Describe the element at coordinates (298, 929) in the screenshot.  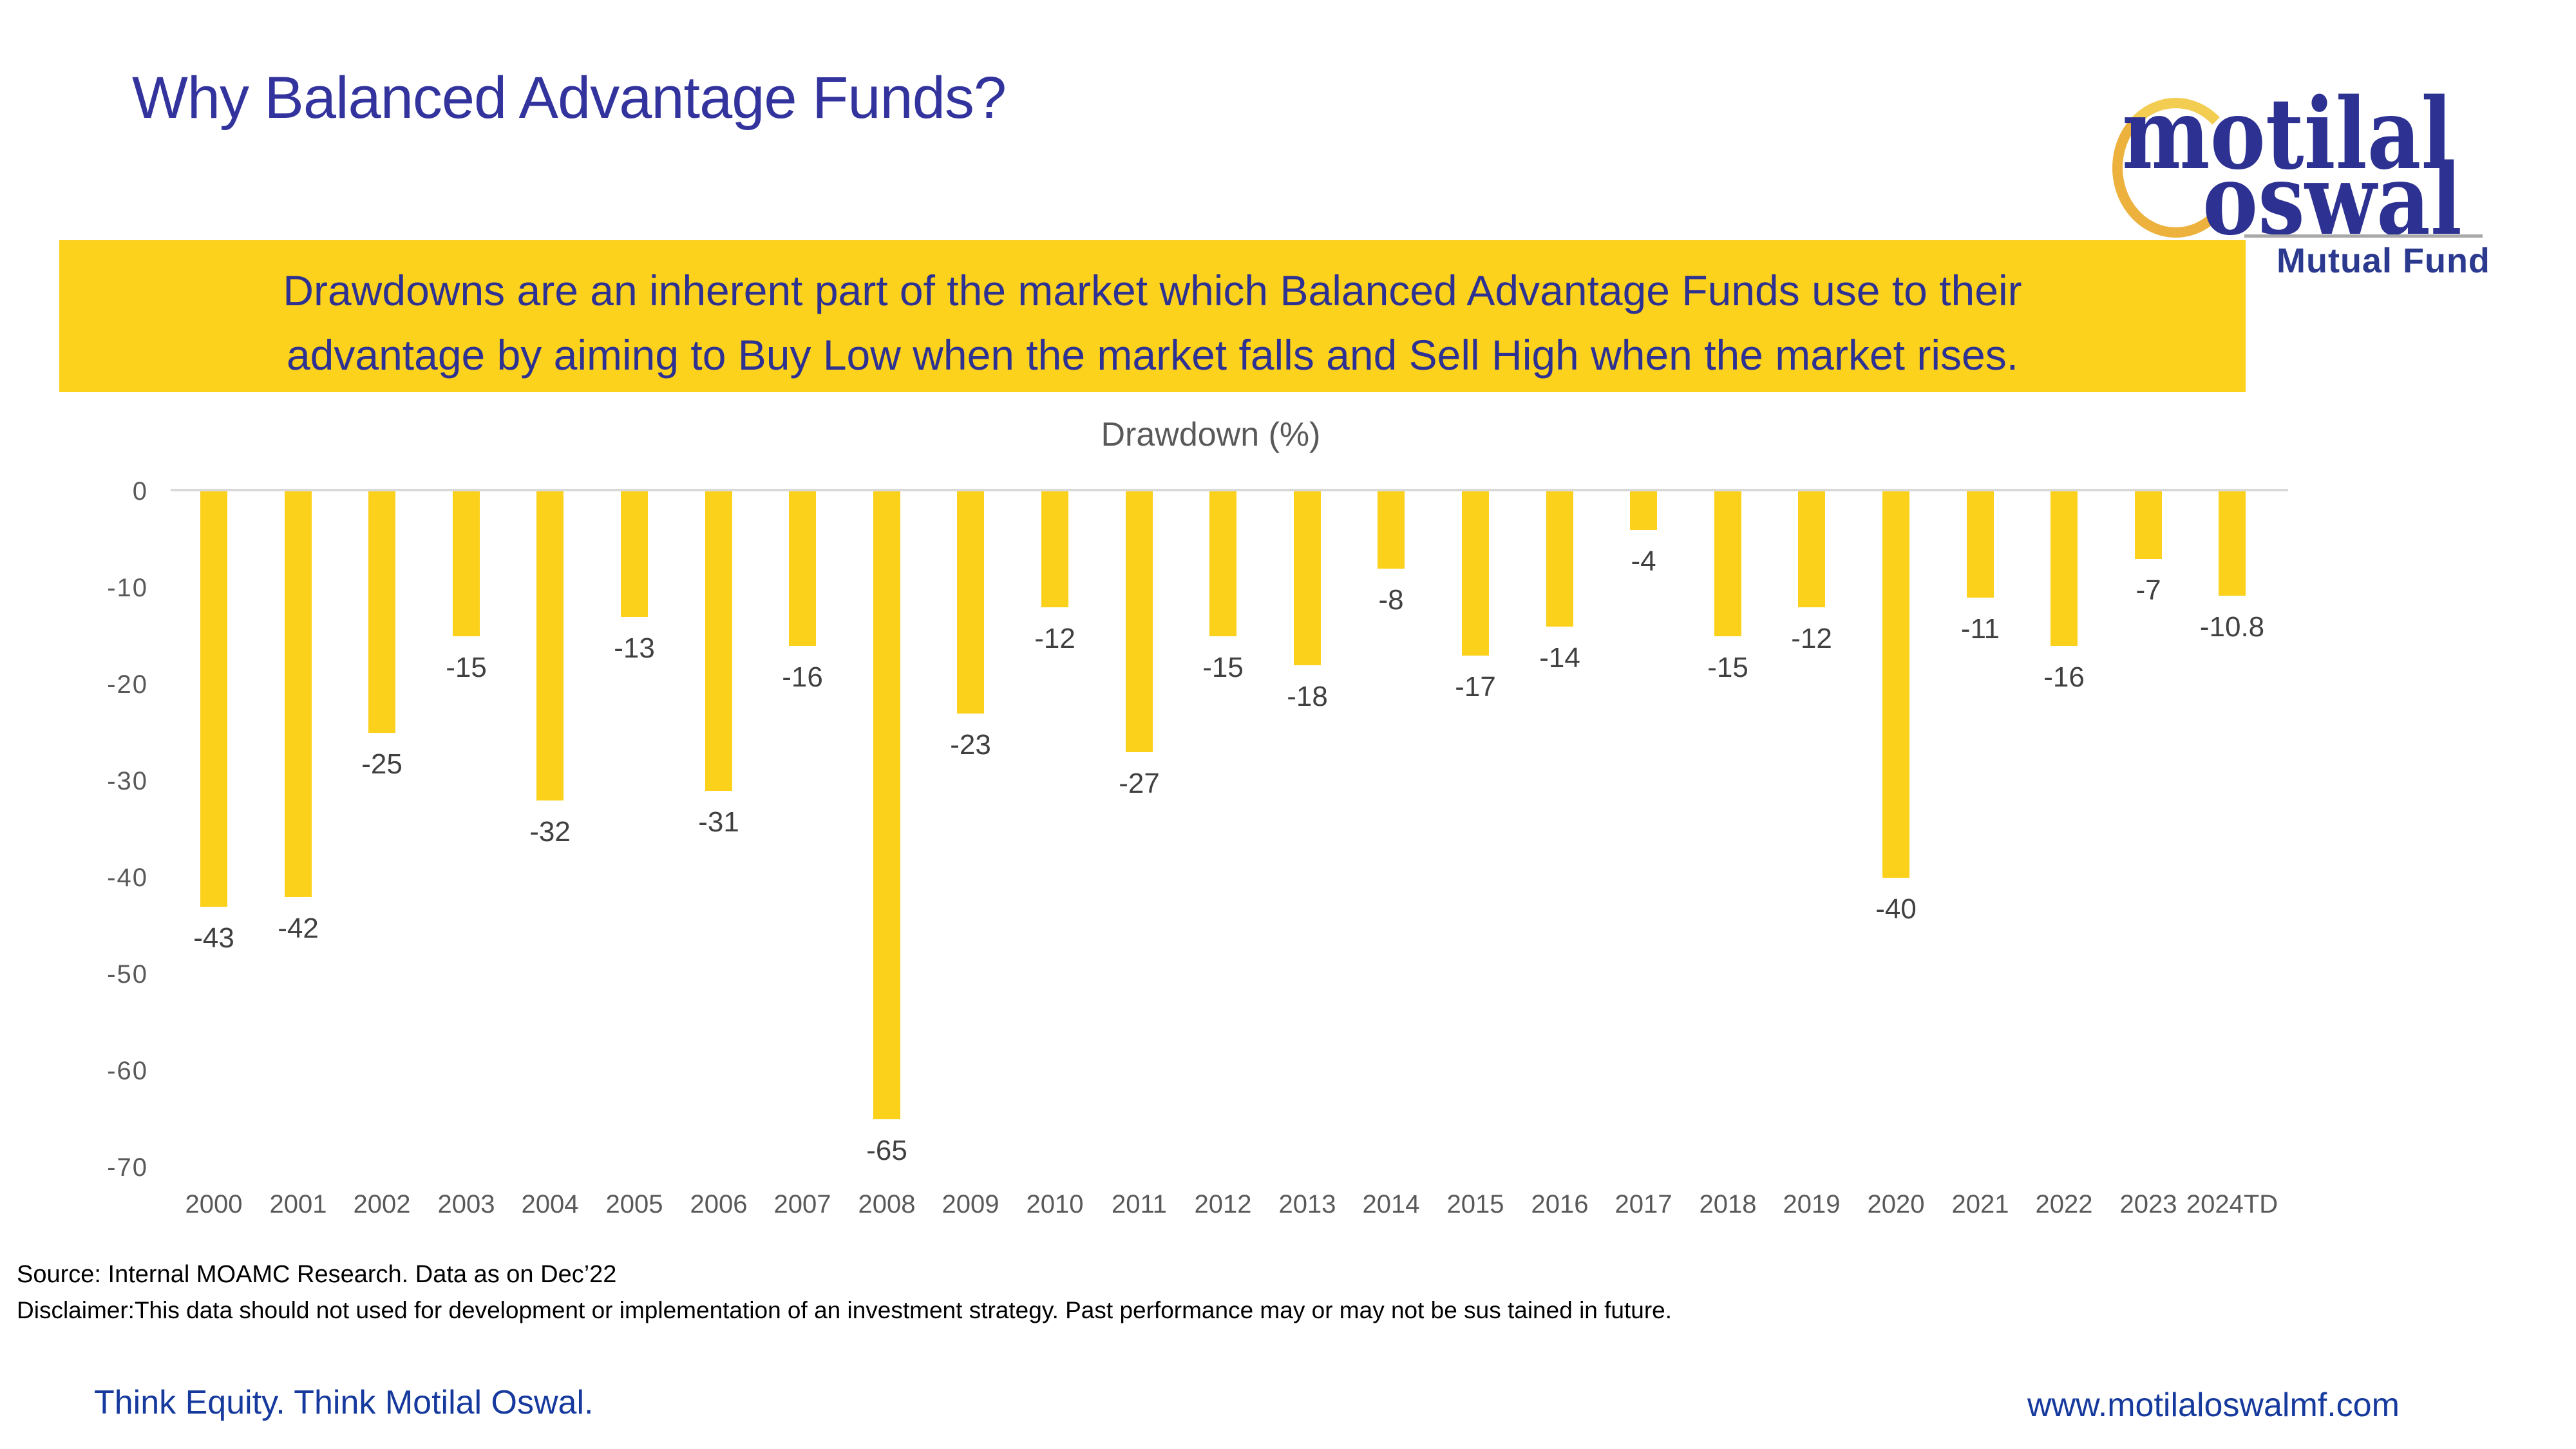
I see `bar-value-label: -42` at that location.